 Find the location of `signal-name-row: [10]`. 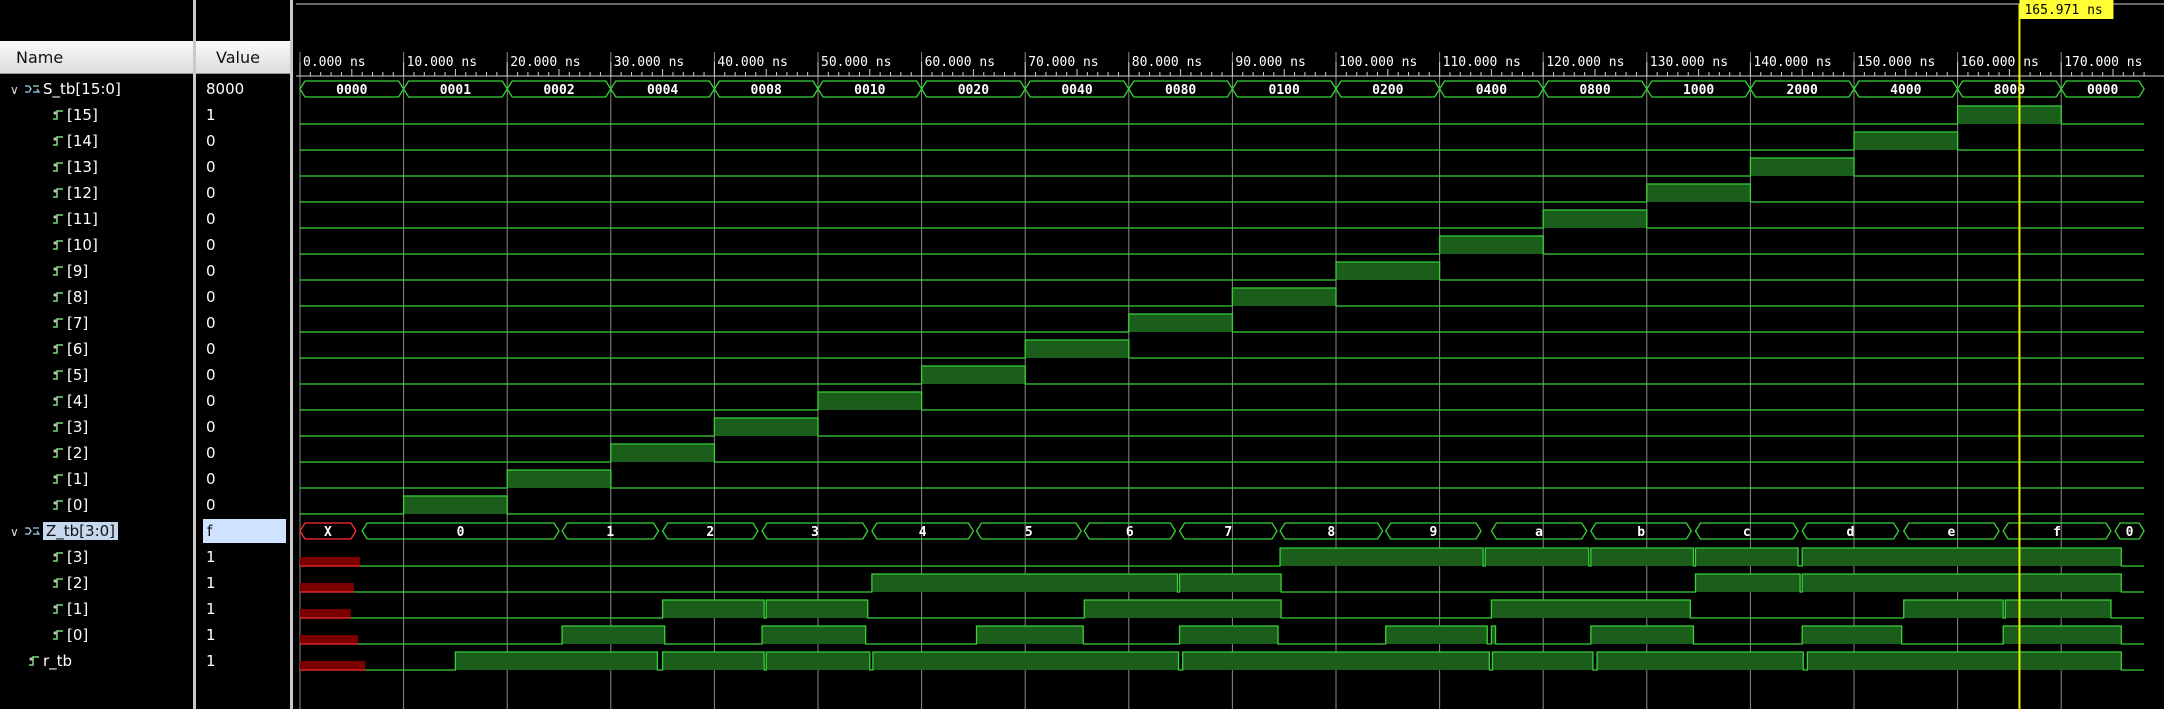

signal-name-row: [10] is located at coordinates (75, 245).